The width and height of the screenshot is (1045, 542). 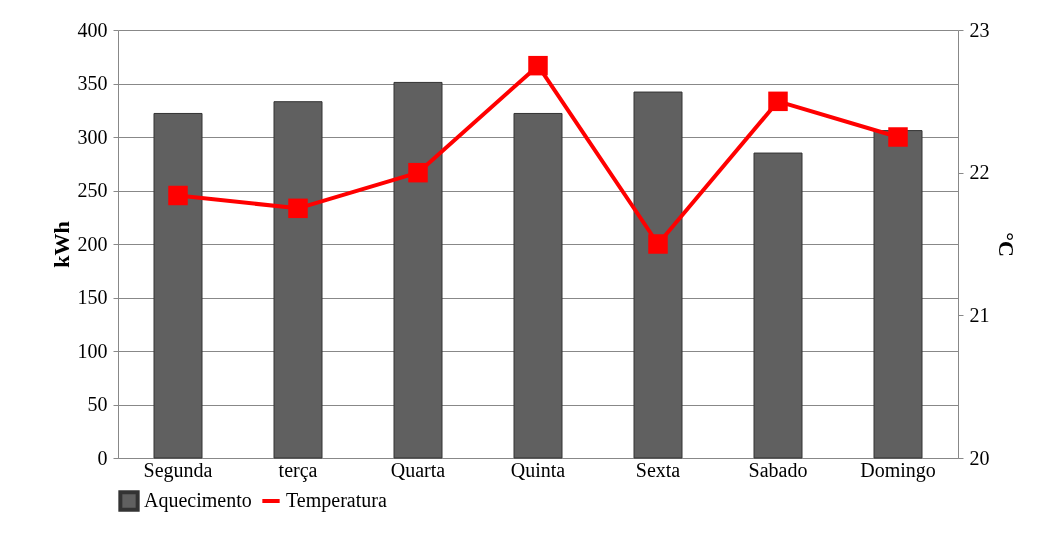 I want to click on legend-label: Temperatura, so click(x=336, y=500).